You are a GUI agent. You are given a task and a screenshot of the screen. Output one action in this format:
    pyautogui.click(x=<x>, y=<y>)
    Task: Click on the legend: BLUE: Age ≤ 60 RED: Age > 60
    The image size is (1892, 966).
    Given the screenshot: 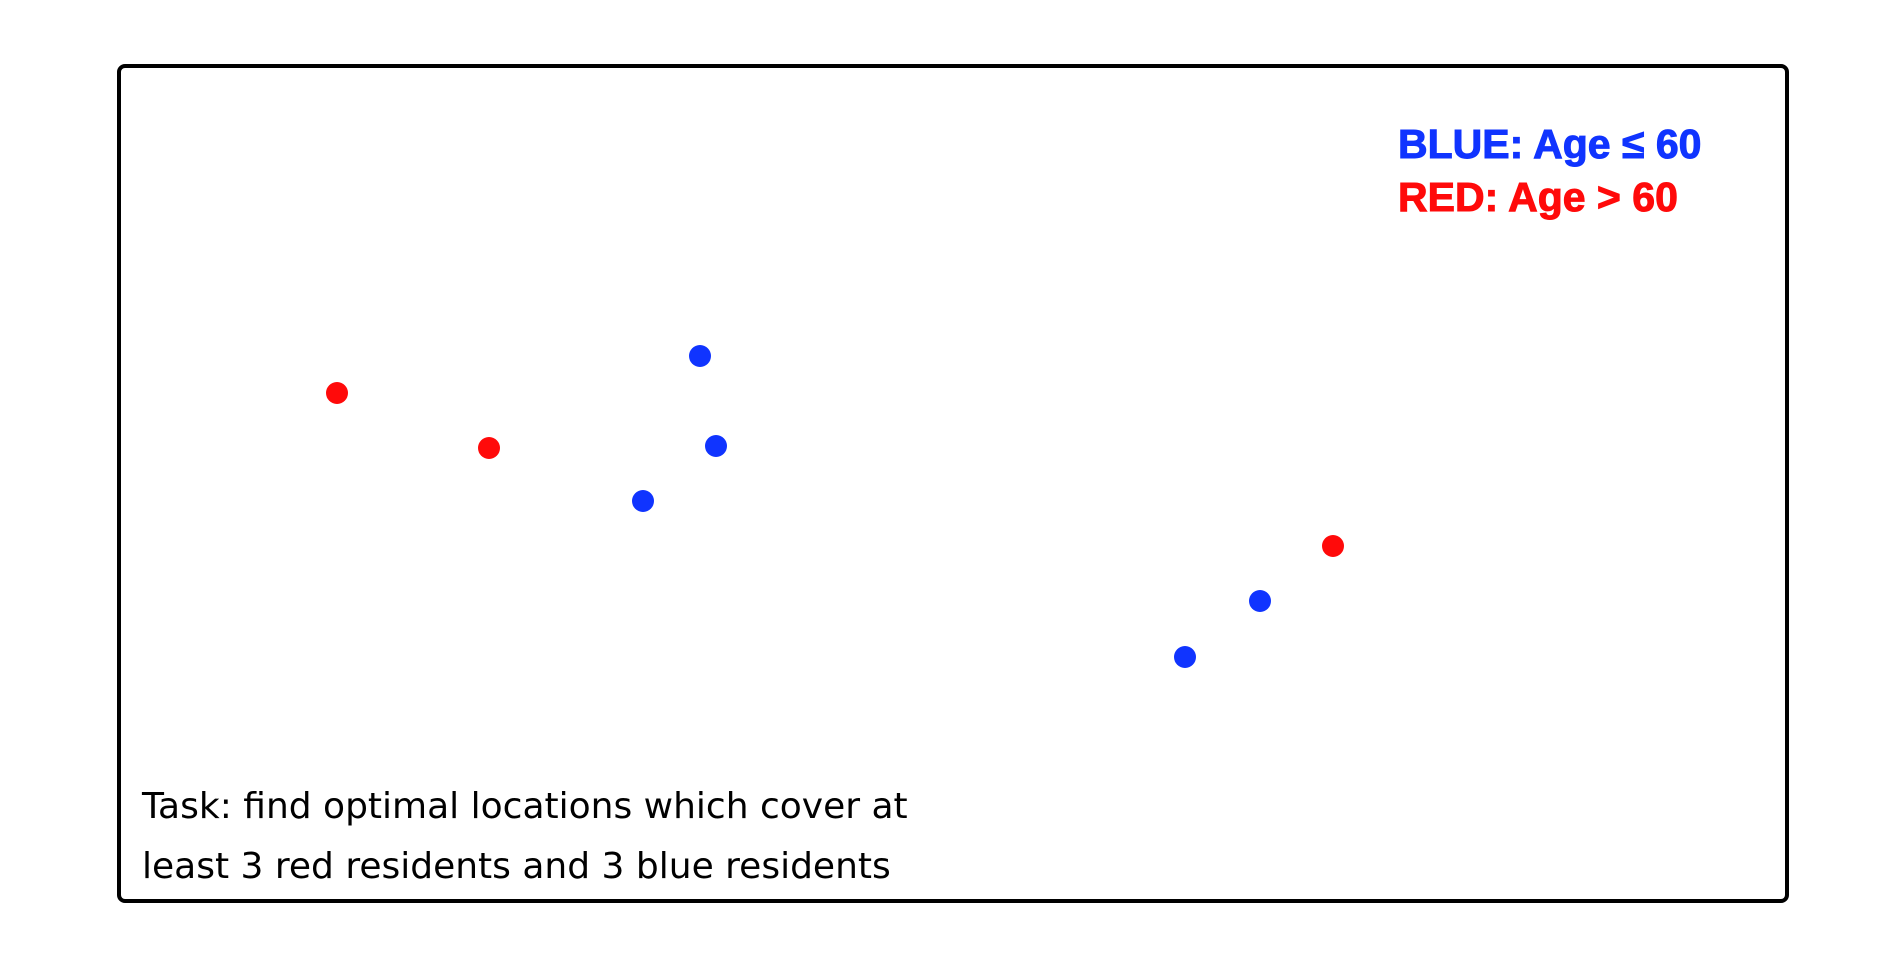 What is the action you would take?
    pyautogui.click(x=1549, y=171)
    